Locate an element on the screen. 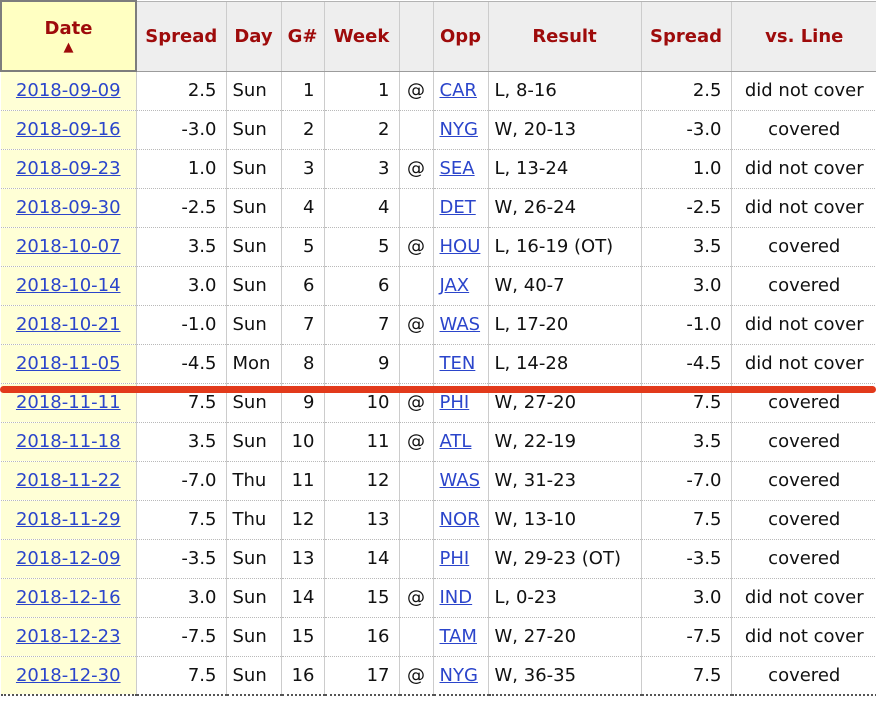  date-link: 2018-12-30 is located at coordinates (68, 675).